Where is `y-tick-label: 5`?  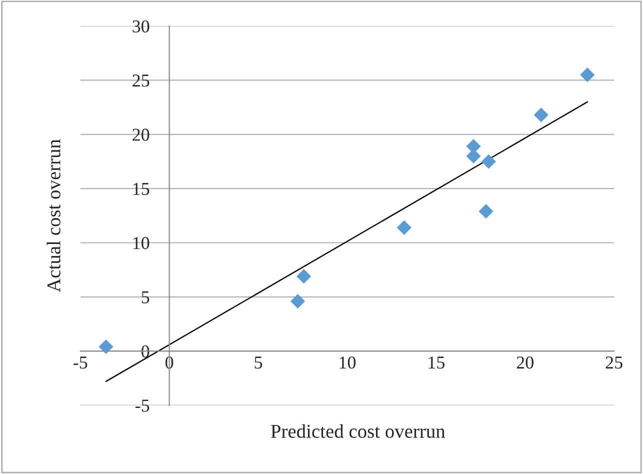
y-tick-label: 5 is located at coordinates (146, 297).